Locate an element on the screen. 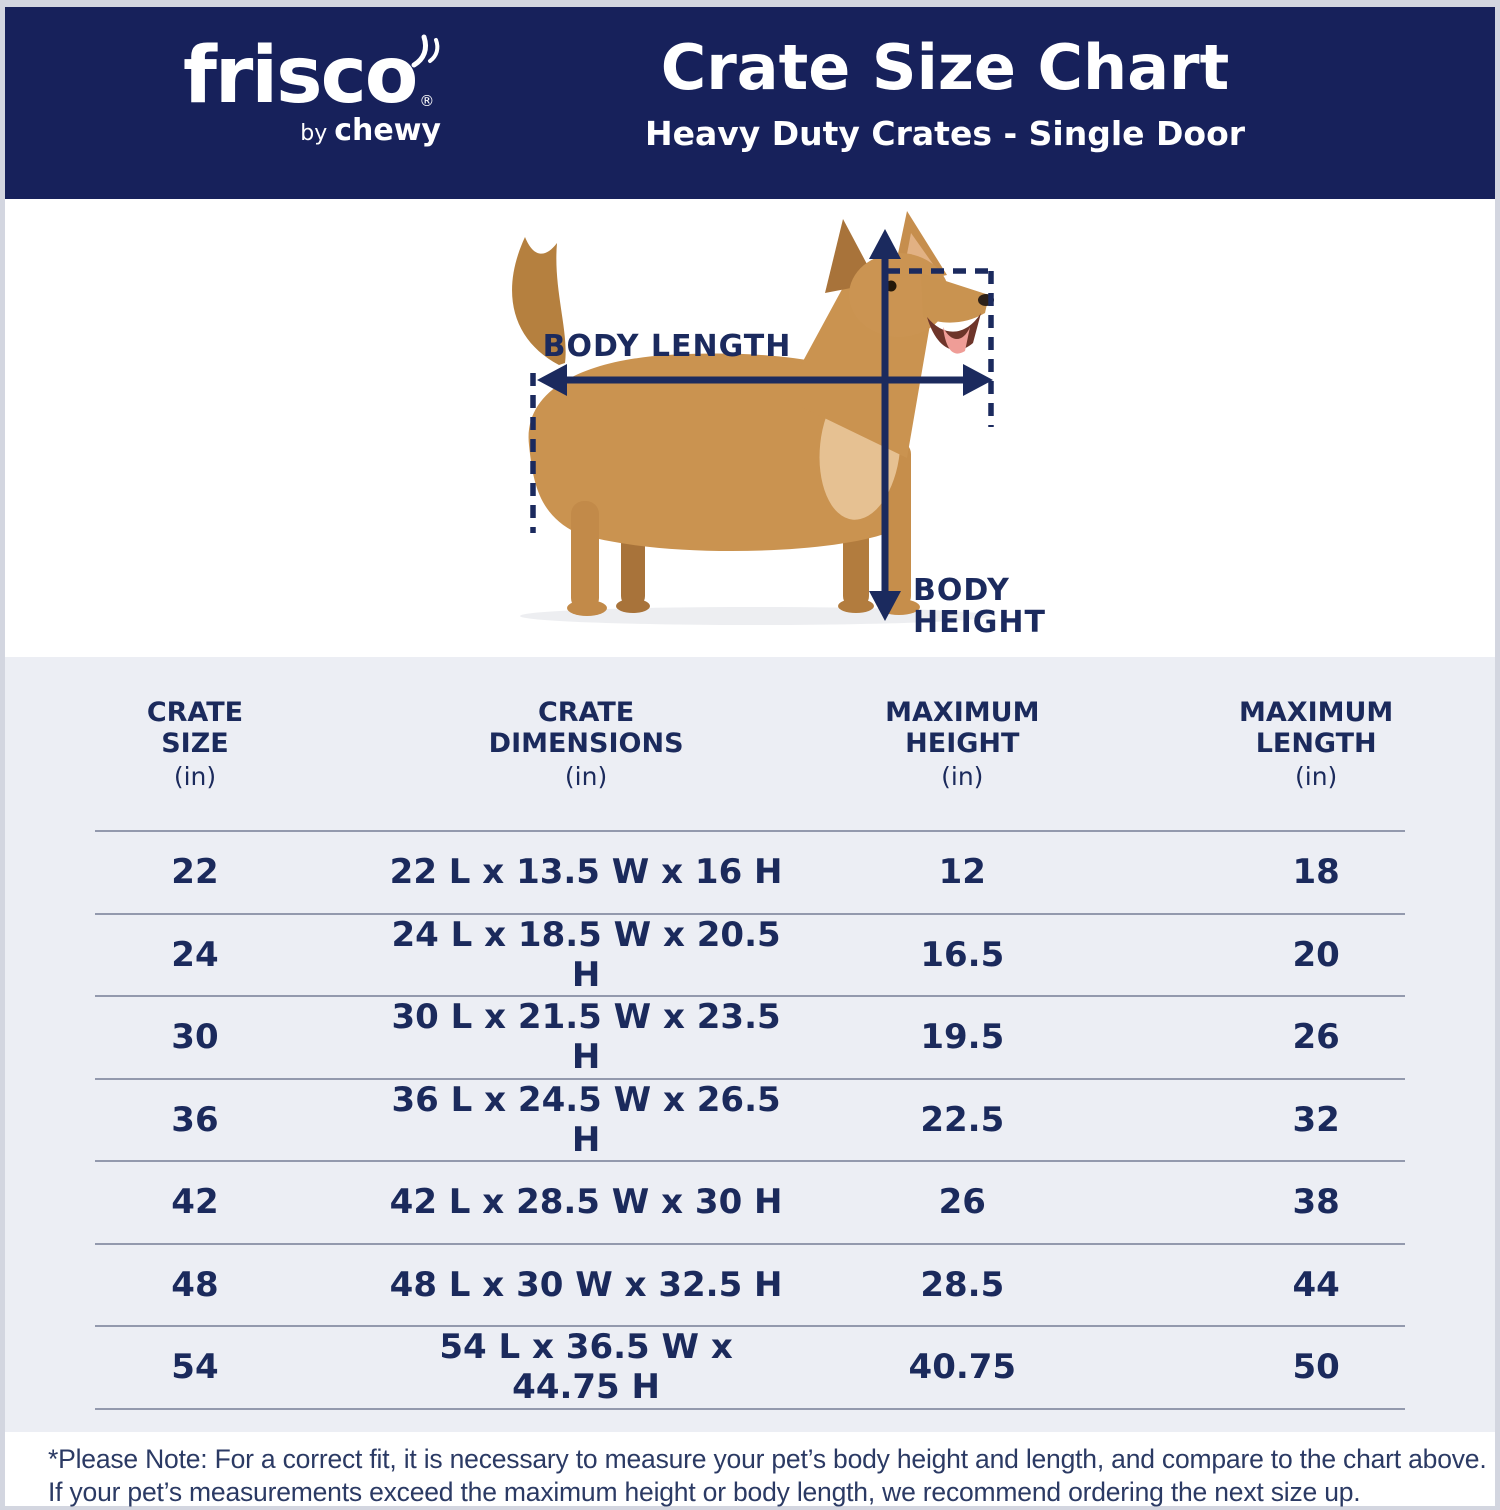  col-header-maximum-height: MAXIMUM HEIGHT (in) is located at coordinates (962, 763).